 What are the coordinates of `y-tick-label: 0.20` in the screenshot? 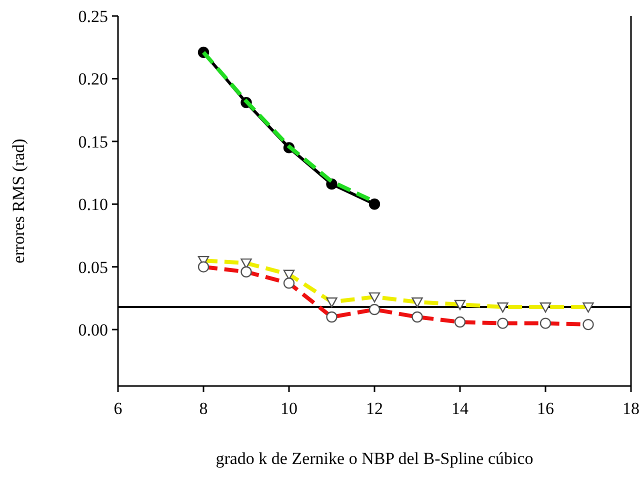 It's located at (93, 79).